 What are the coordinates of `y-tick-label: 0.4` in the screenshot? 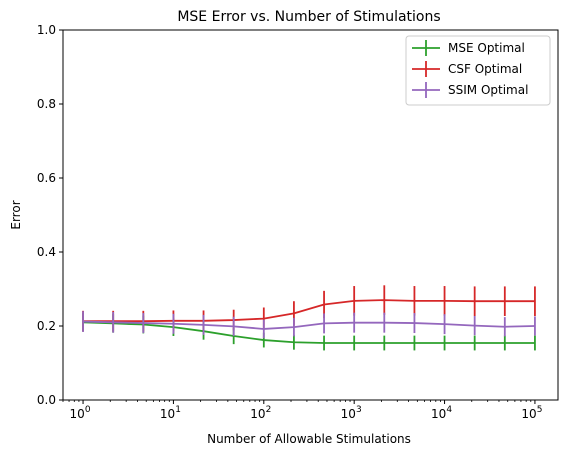 It's located at (46, 252).